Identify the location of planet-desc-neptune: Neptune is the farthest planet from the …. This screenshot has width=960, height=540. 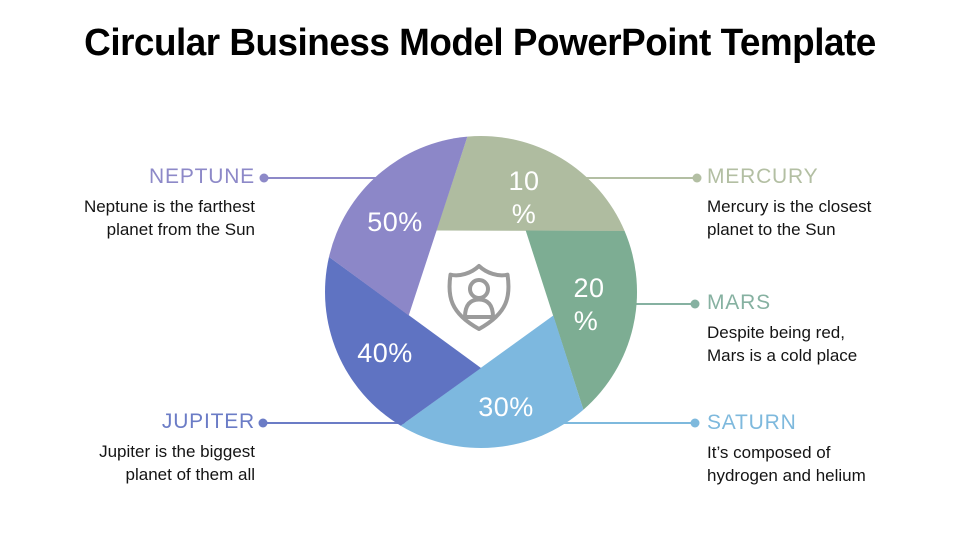
(169, 218).